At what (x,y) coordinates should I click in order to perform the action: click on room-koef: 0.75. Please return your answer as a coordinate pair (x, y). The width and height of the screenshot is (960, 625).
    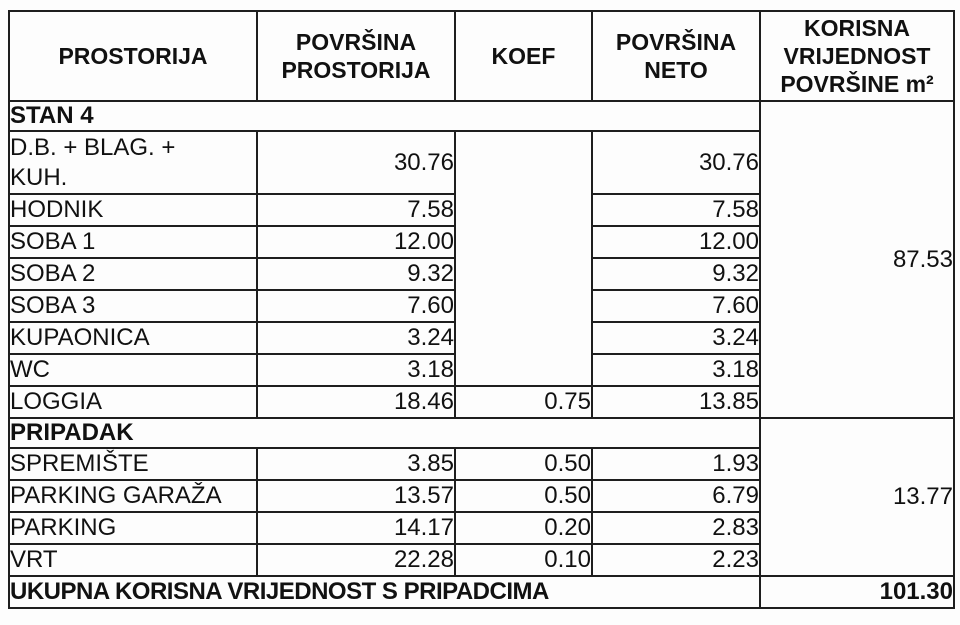
    Looking at the image, I should click on (523, 402).